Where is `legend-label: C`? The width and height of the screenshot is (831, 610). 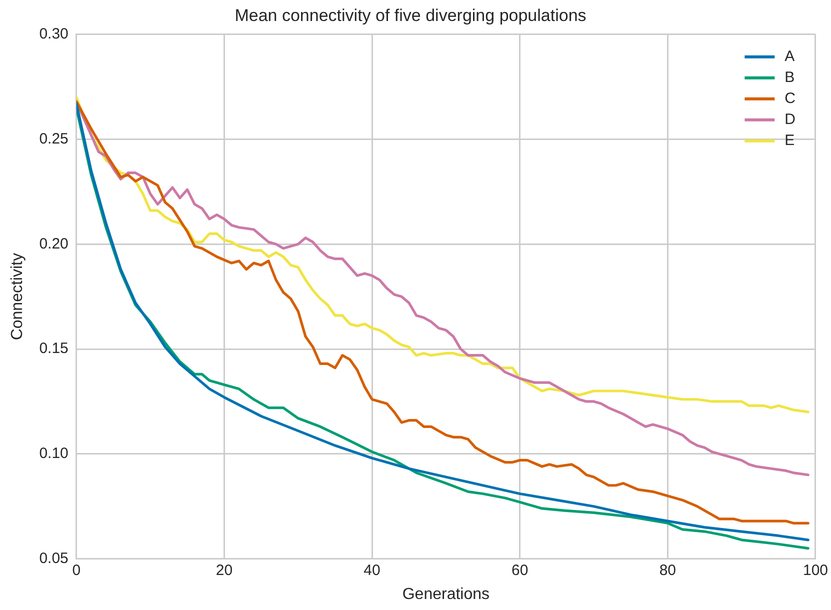 legend-label: C is located at coordinates (790, 99).